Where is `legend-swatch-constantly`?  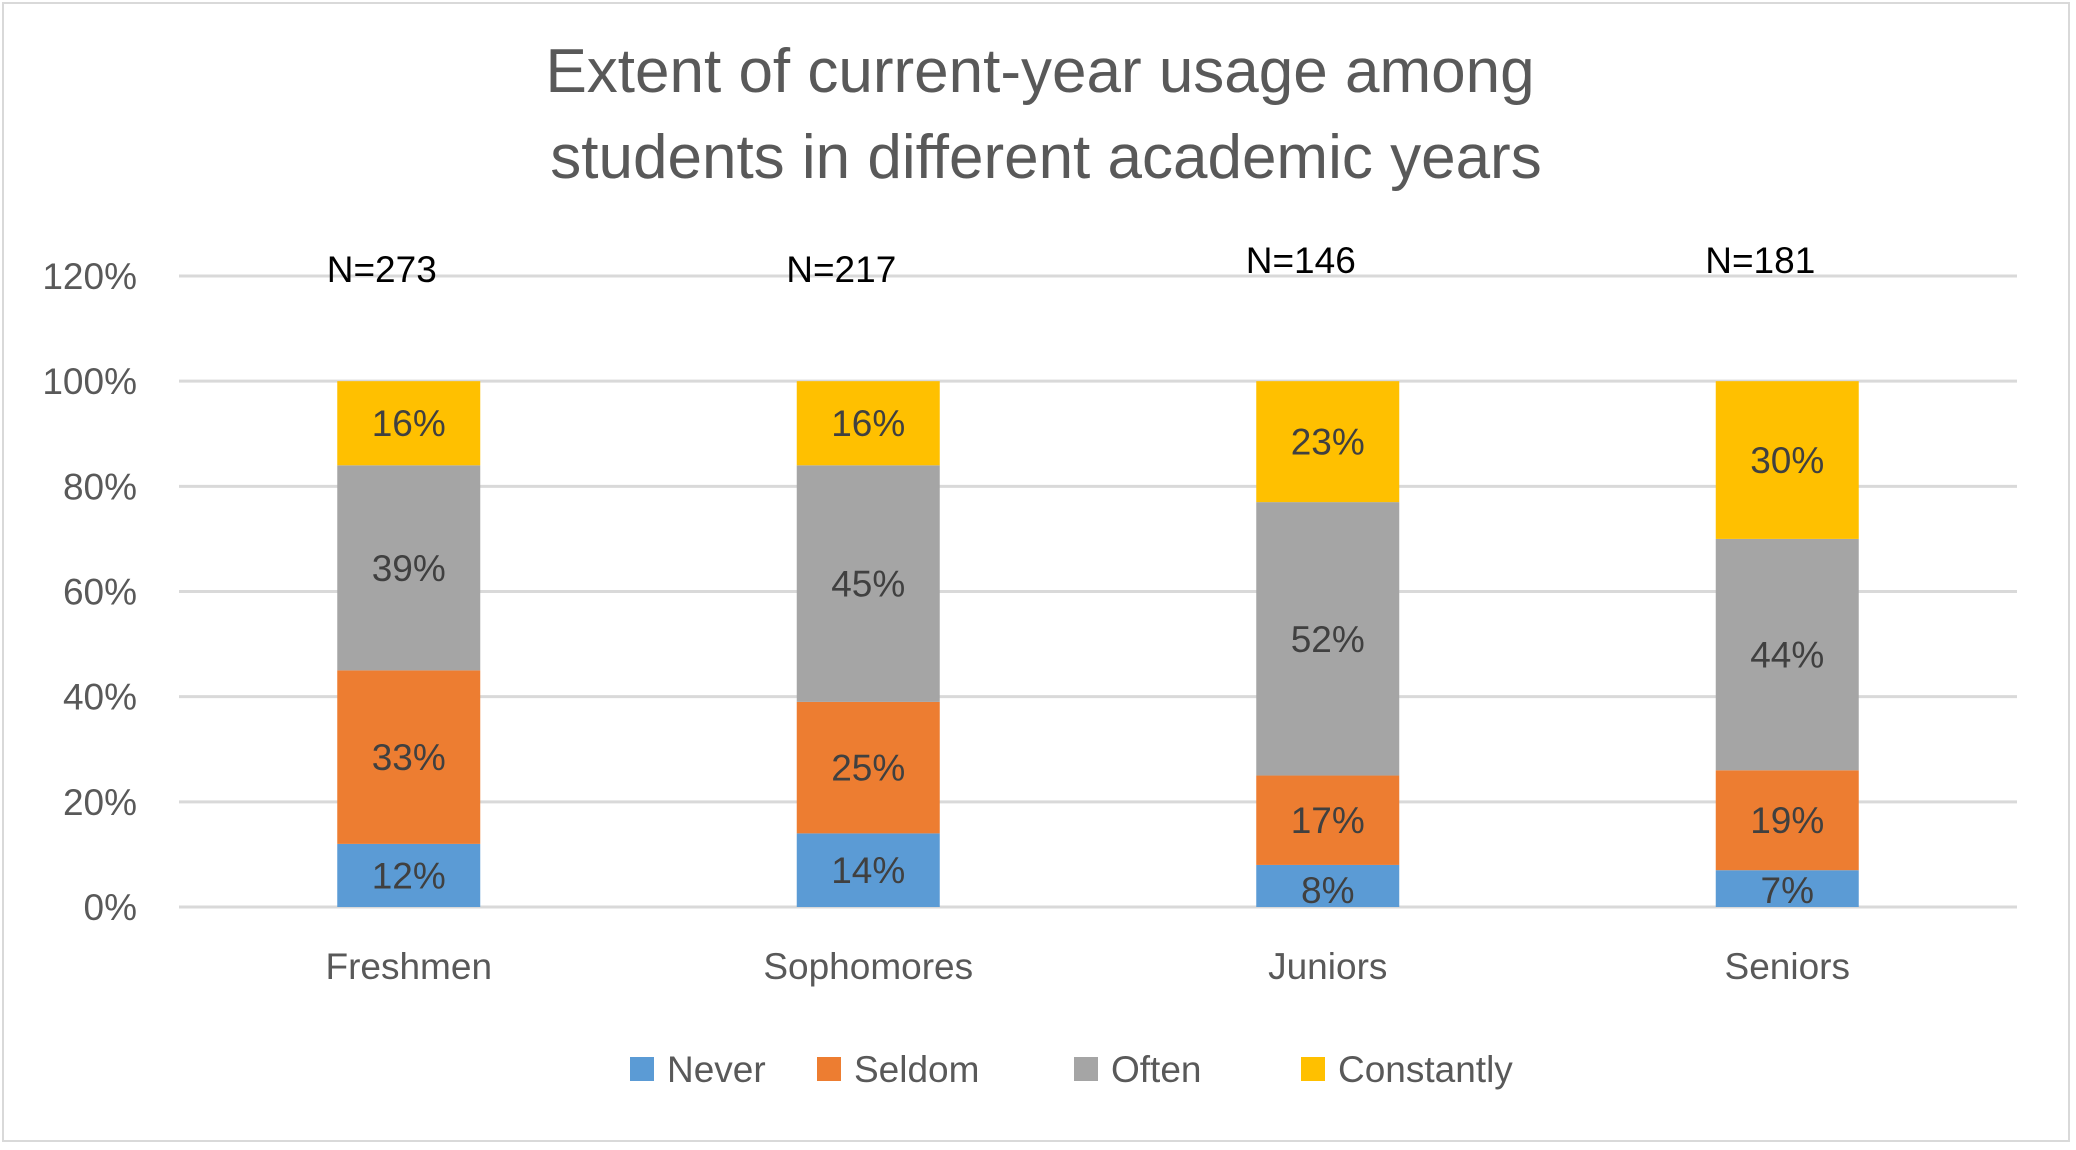 legend-swatch-constantly is located at coordinates (1313, 1069).